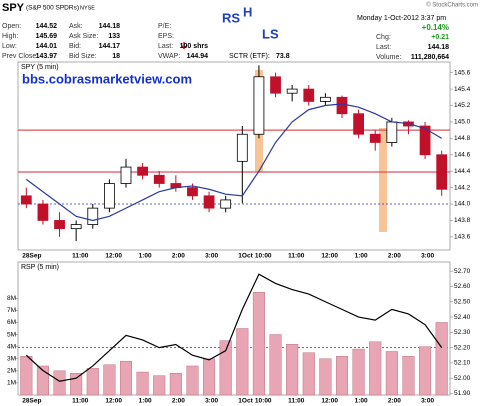 Image resolution: width=480 pixels, height=406 pixels. I want to click on x-tick-label: 1Oct, so click(245, 256).